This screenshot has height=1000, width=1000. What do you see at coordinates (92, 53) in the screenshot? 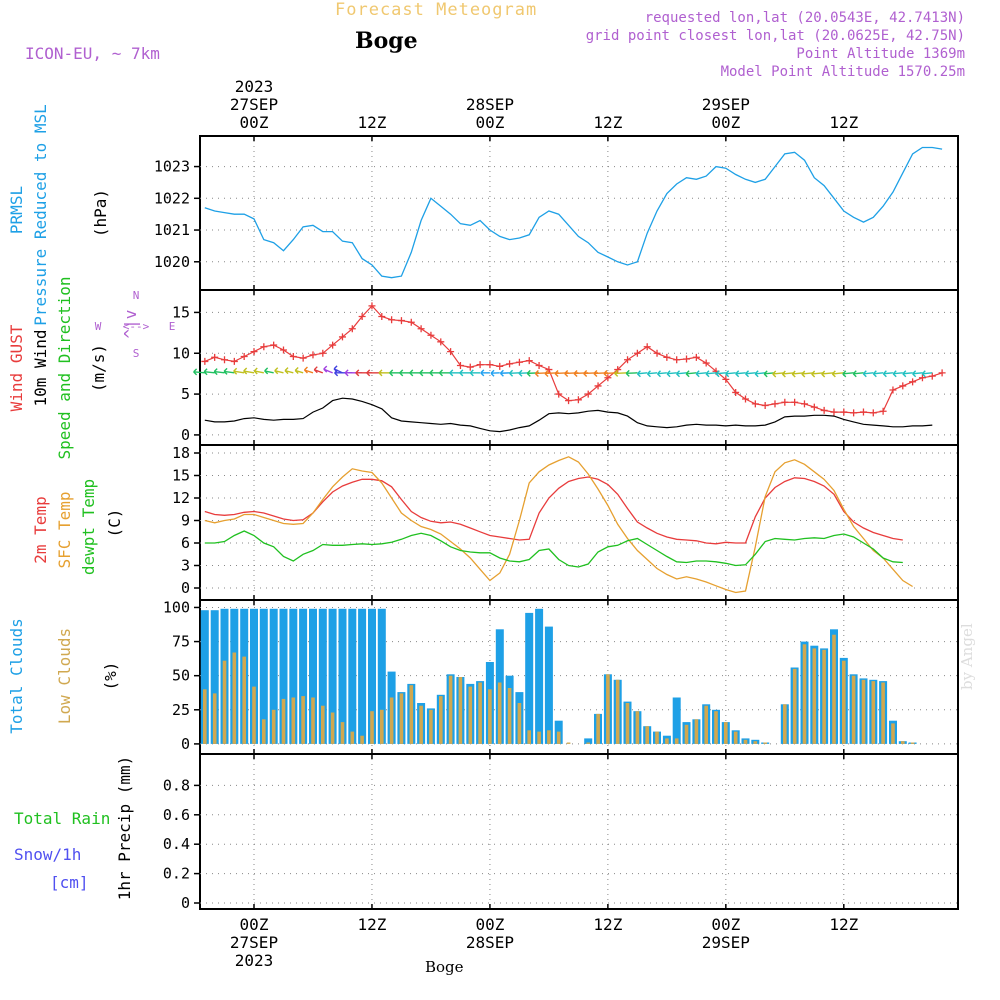
I see `model-label: ICON-EU, ~ 7km` at bounding box center [92, 53].